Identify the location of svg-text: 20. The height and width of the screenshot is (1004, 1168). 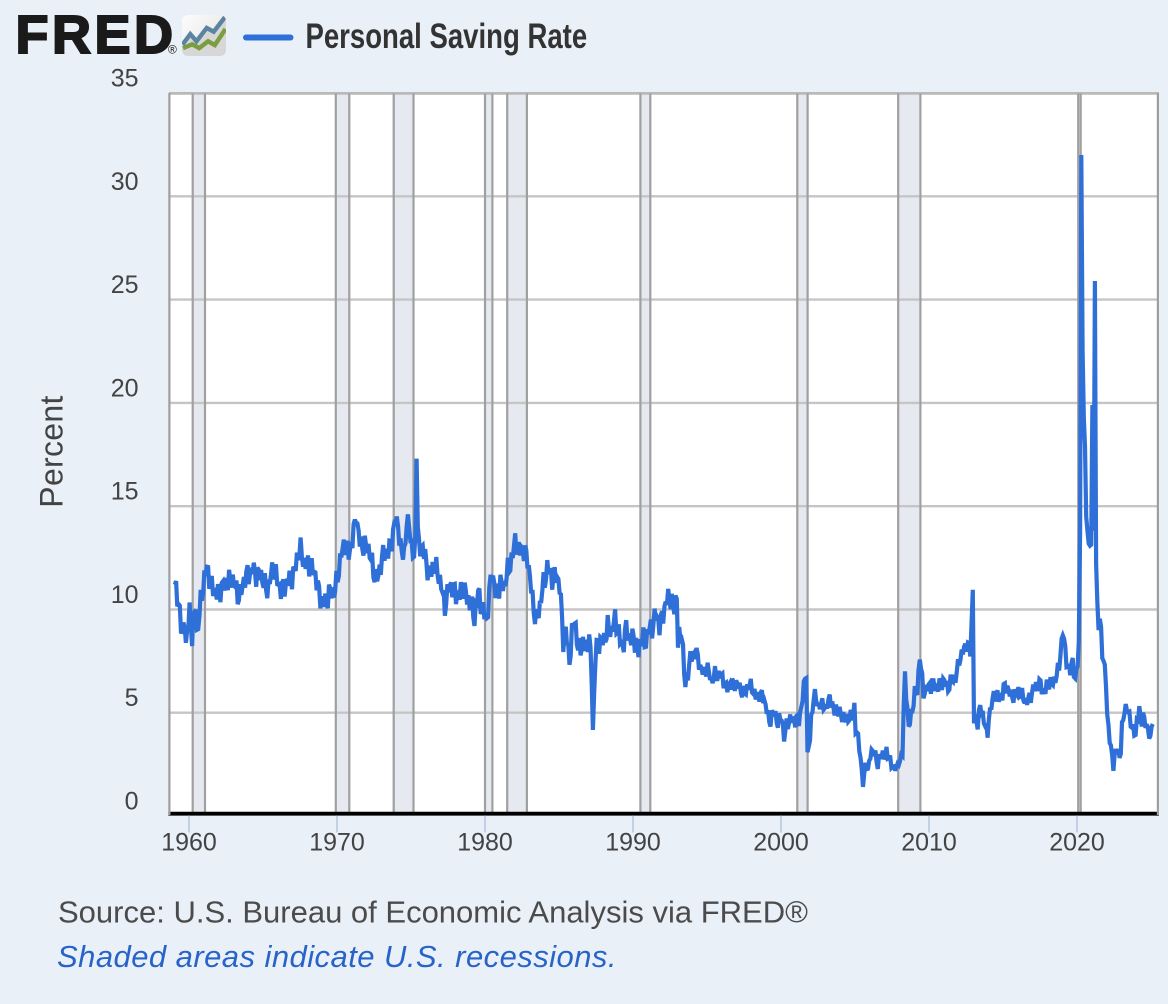
(125, 388).